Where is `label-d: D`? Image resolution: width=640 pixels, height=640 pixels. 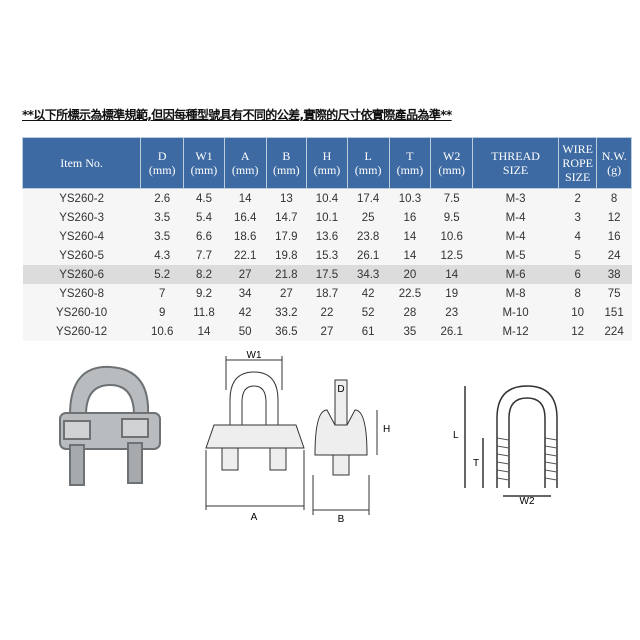
label-d: D is located at coordinates (340, 389).